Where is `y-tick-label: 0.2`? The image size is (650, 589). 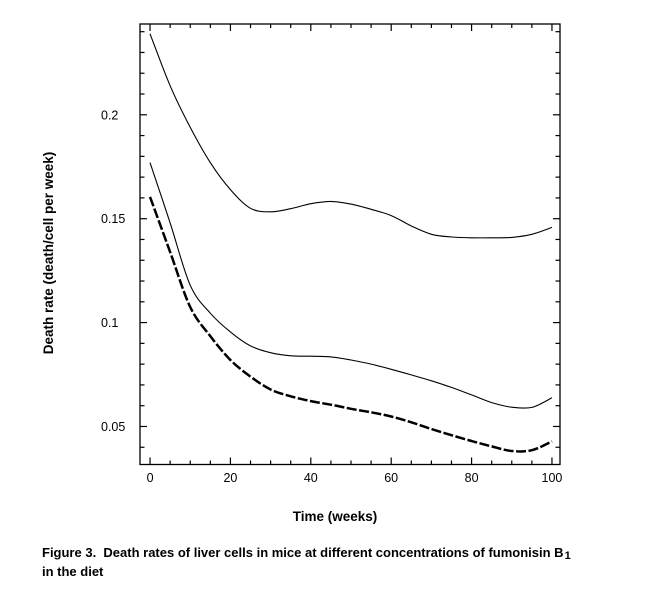
y-tick-label: 0.2 is located at coordinates (109, 115).